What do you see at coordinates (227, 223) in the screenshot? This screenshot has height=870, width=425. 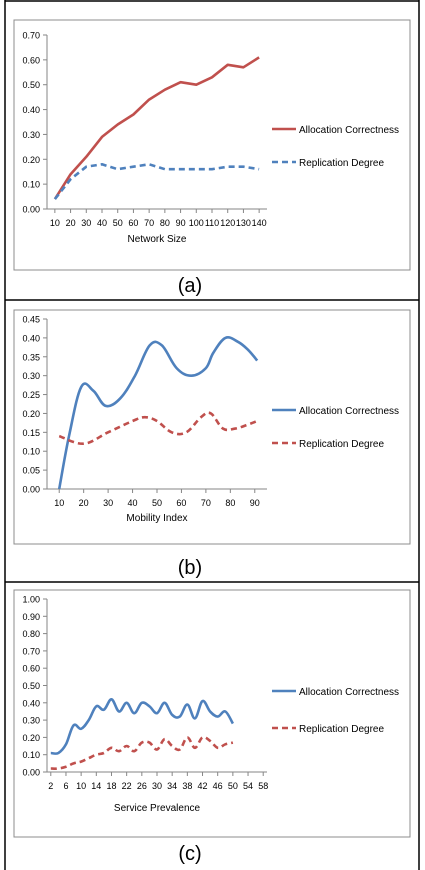 I see `x-tick-label: 120` at bounding box center [227, 223].